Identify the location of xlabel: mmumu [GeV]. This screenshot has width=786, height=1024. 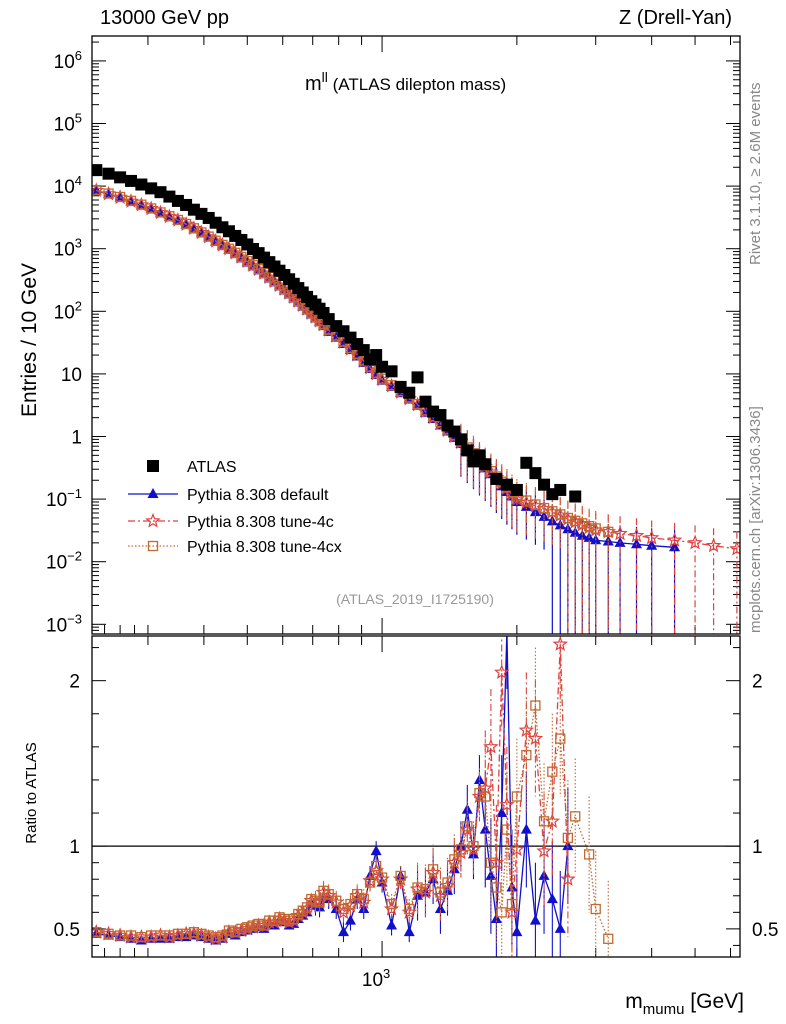
(684, 1004).